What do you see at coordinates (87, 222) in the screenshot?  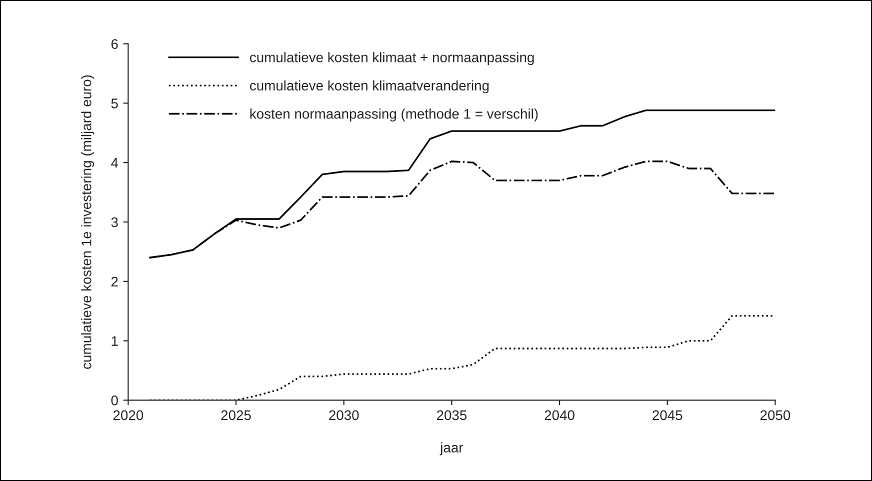 I see `y-axis-title: cumulatieve kosten 1e investering (miljard euro)` at bounding box center [87, 222].